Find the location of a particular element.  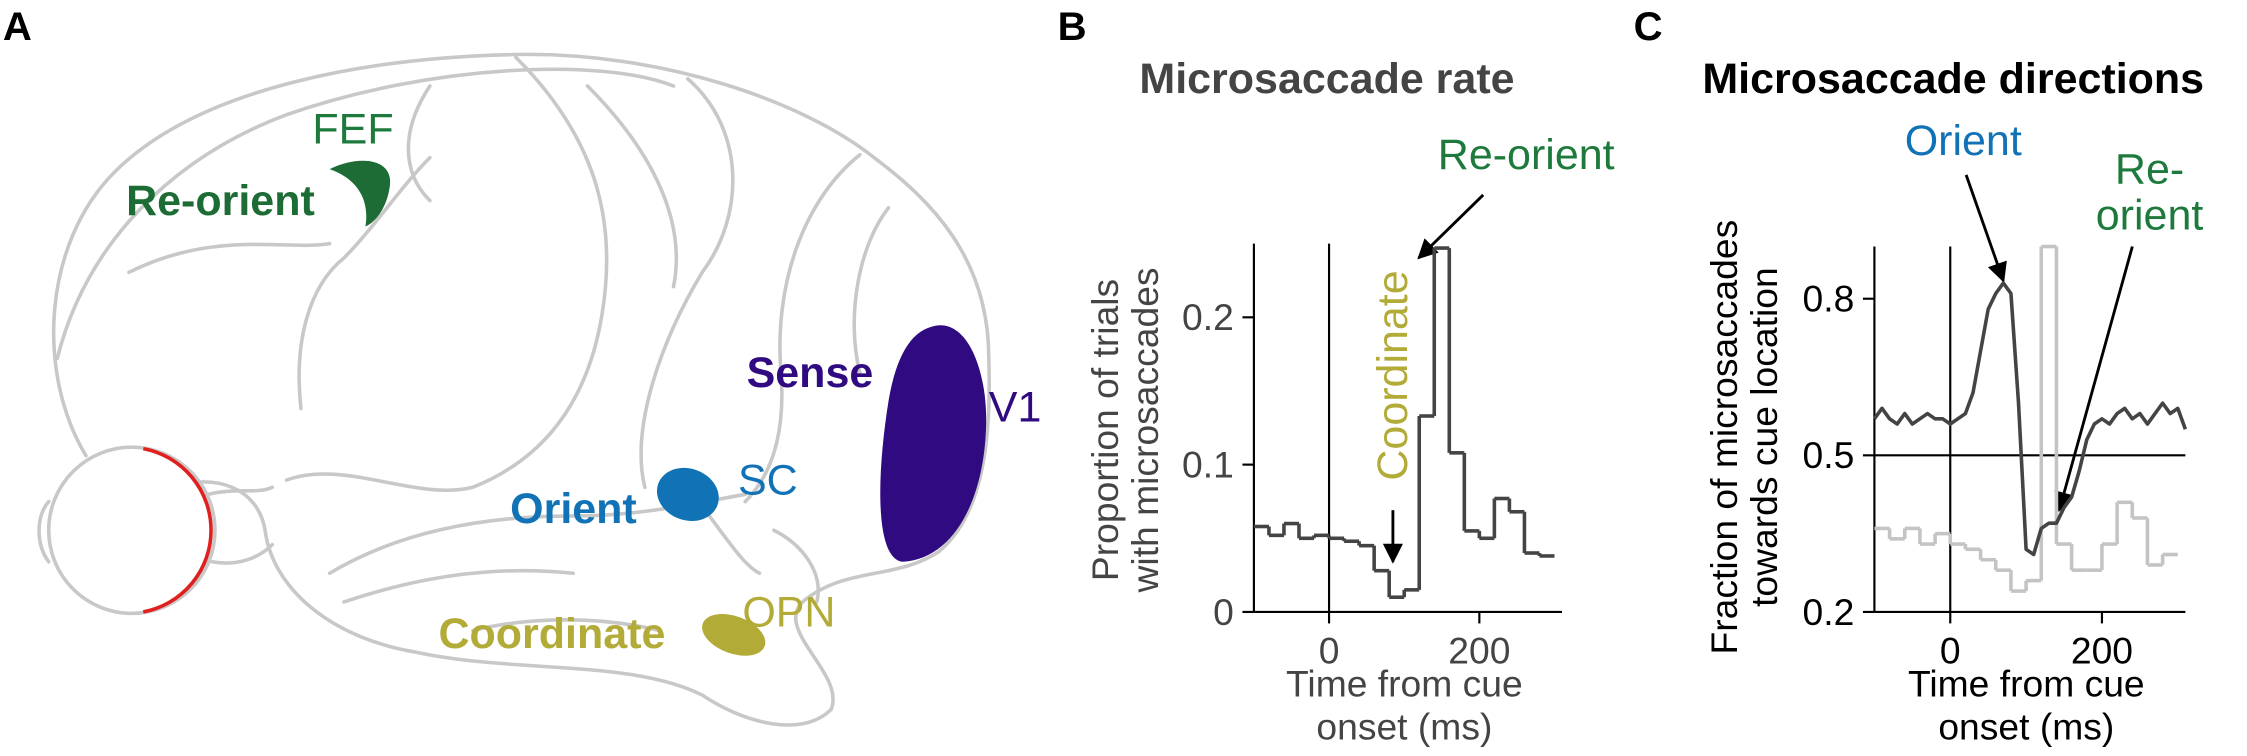

chart-title: Microsaccade rate is located at coordinates (1326, 79).